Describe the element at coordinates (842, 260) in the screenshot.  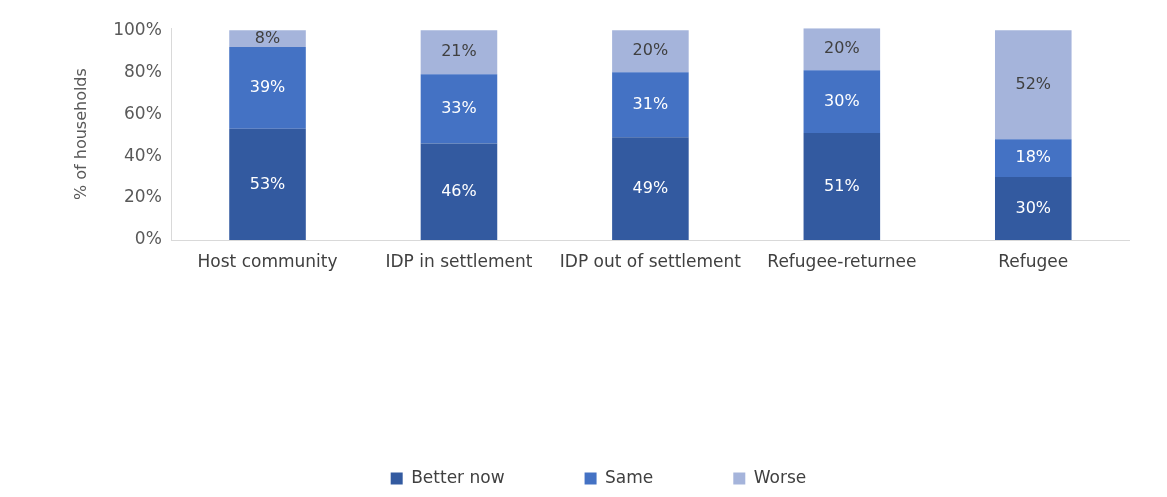
I see `x-tick-label: Refugee-returnee` at that location.